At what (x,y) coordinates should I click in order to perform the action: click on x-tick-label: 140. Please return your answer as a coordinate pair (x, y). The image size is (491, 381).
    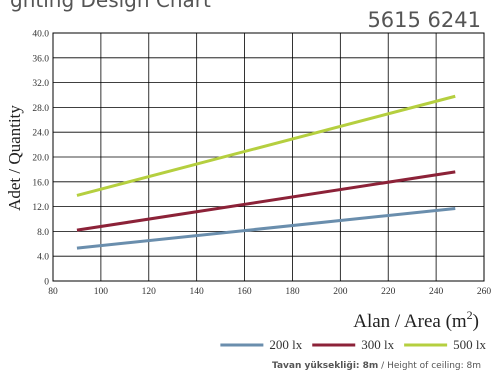
    Looking at the image, I should click on (197, 292).